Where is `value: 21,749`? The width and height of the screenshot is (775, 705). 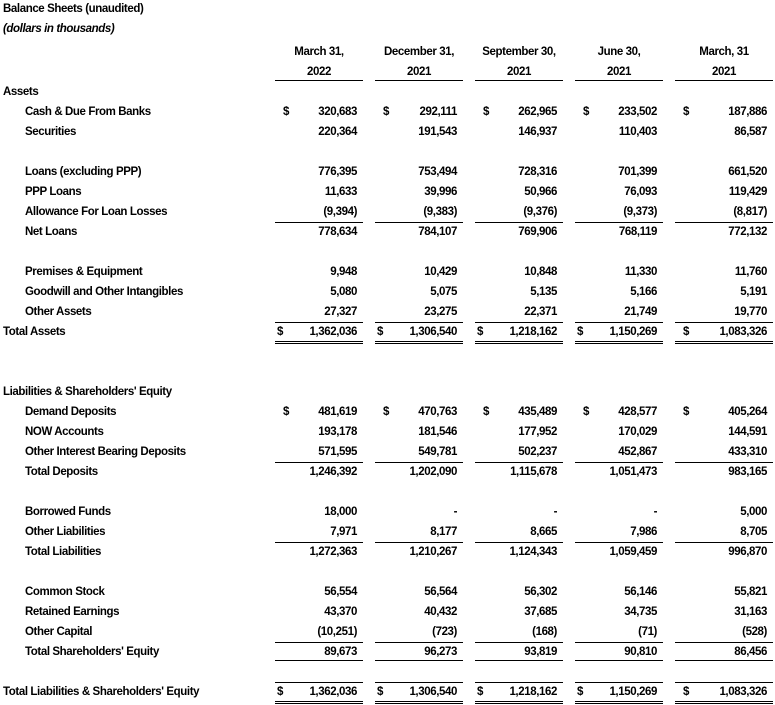
value: 21,749 is located at coordinates (640, 312).